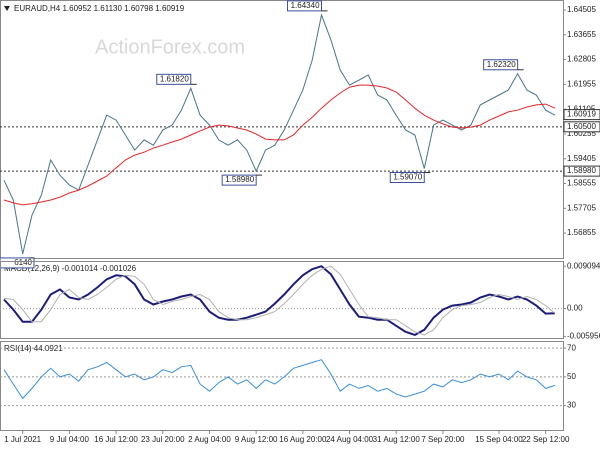 The height and width of the screenshot is (450, 600). I want to click on annotation-label: 6140, so click(23, 262).